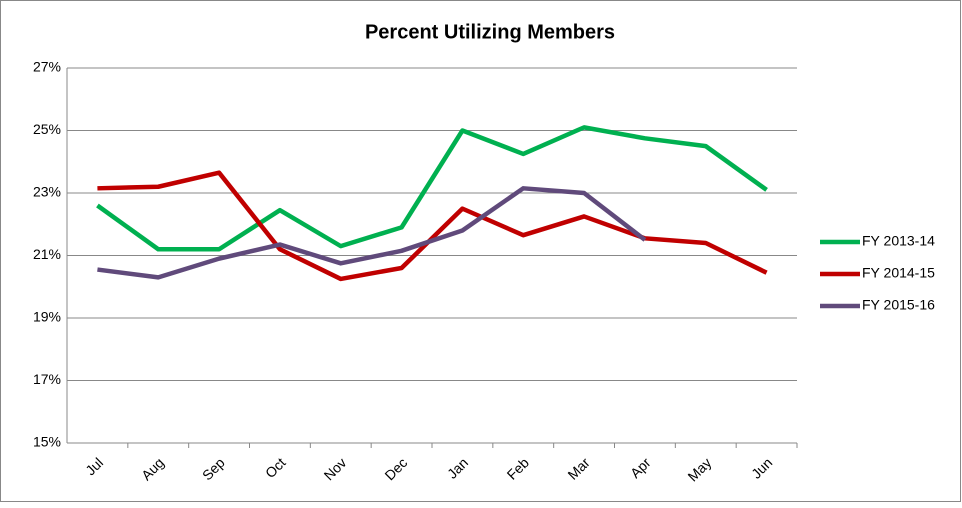  What do you see at coordinates (47, 317) in the screenshot?
I see `y-tick-label: 19%` at bounding box center [47, 317].